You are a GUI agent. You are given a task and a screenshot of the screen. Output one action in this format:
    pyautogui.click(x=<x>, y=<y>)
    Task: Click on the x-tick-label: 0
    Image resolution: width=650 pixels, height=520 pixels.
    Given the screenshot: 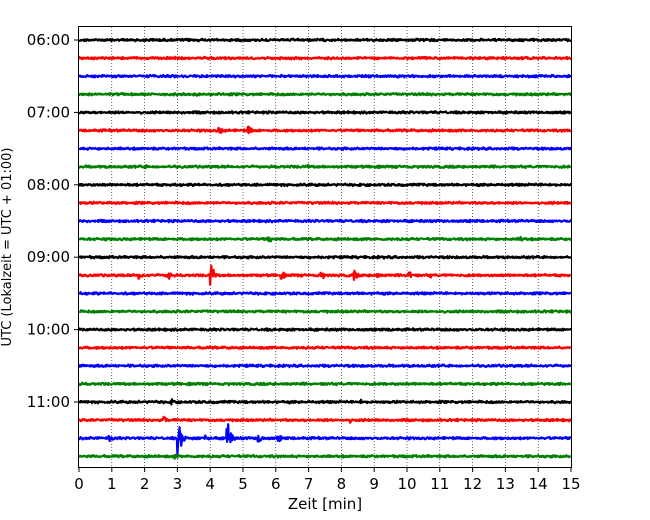 What is the action you would take?
    pyautogui.click(x=79, y=484)
    